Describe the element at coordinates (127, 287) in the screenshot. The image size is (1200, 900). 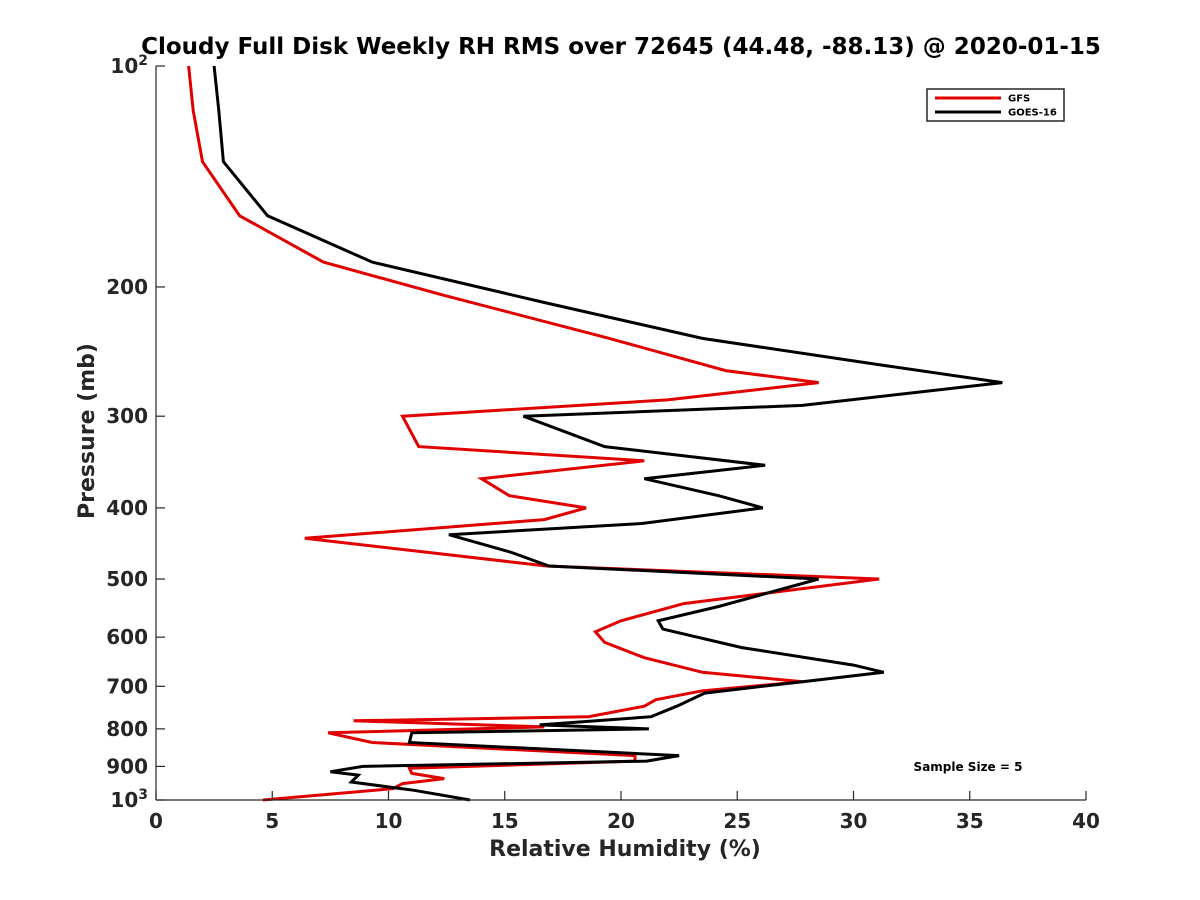
I see `y-tick-label: 200` at that location.